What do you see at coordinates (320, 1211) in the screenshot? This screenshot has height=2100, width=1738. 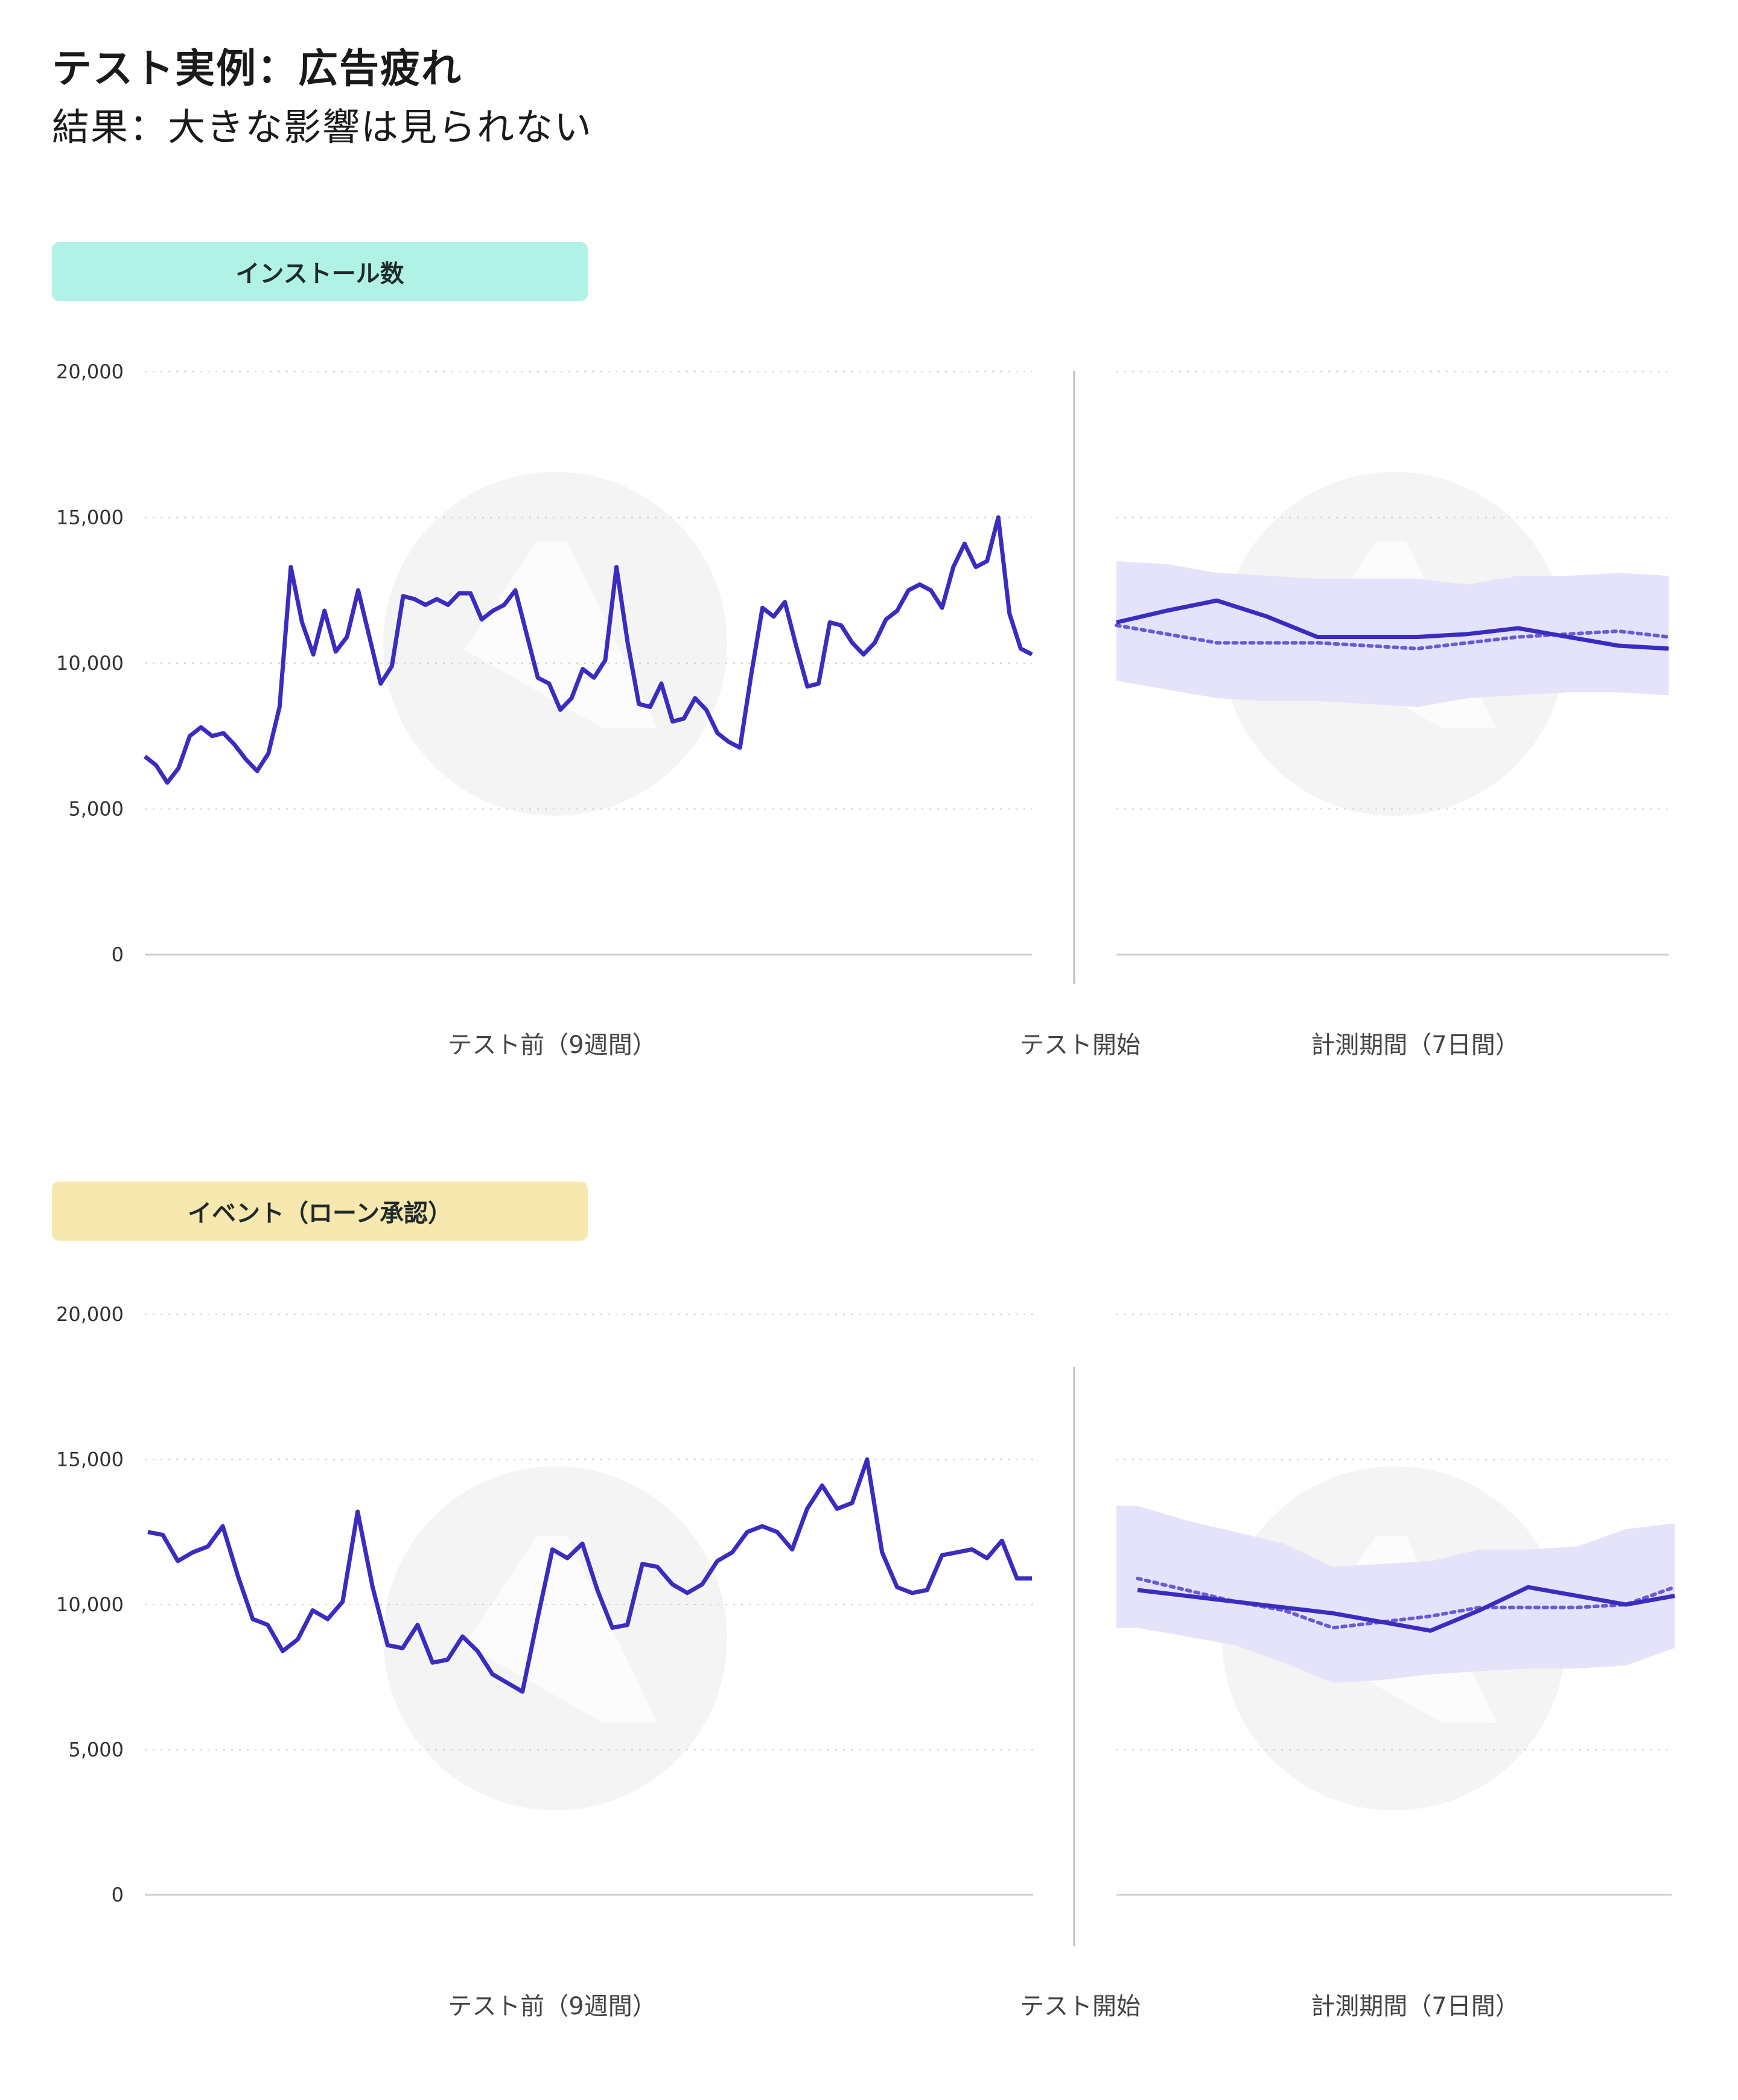 I see `events-badge: イベント（ローン承認）` at bounding box center [320, 1211].